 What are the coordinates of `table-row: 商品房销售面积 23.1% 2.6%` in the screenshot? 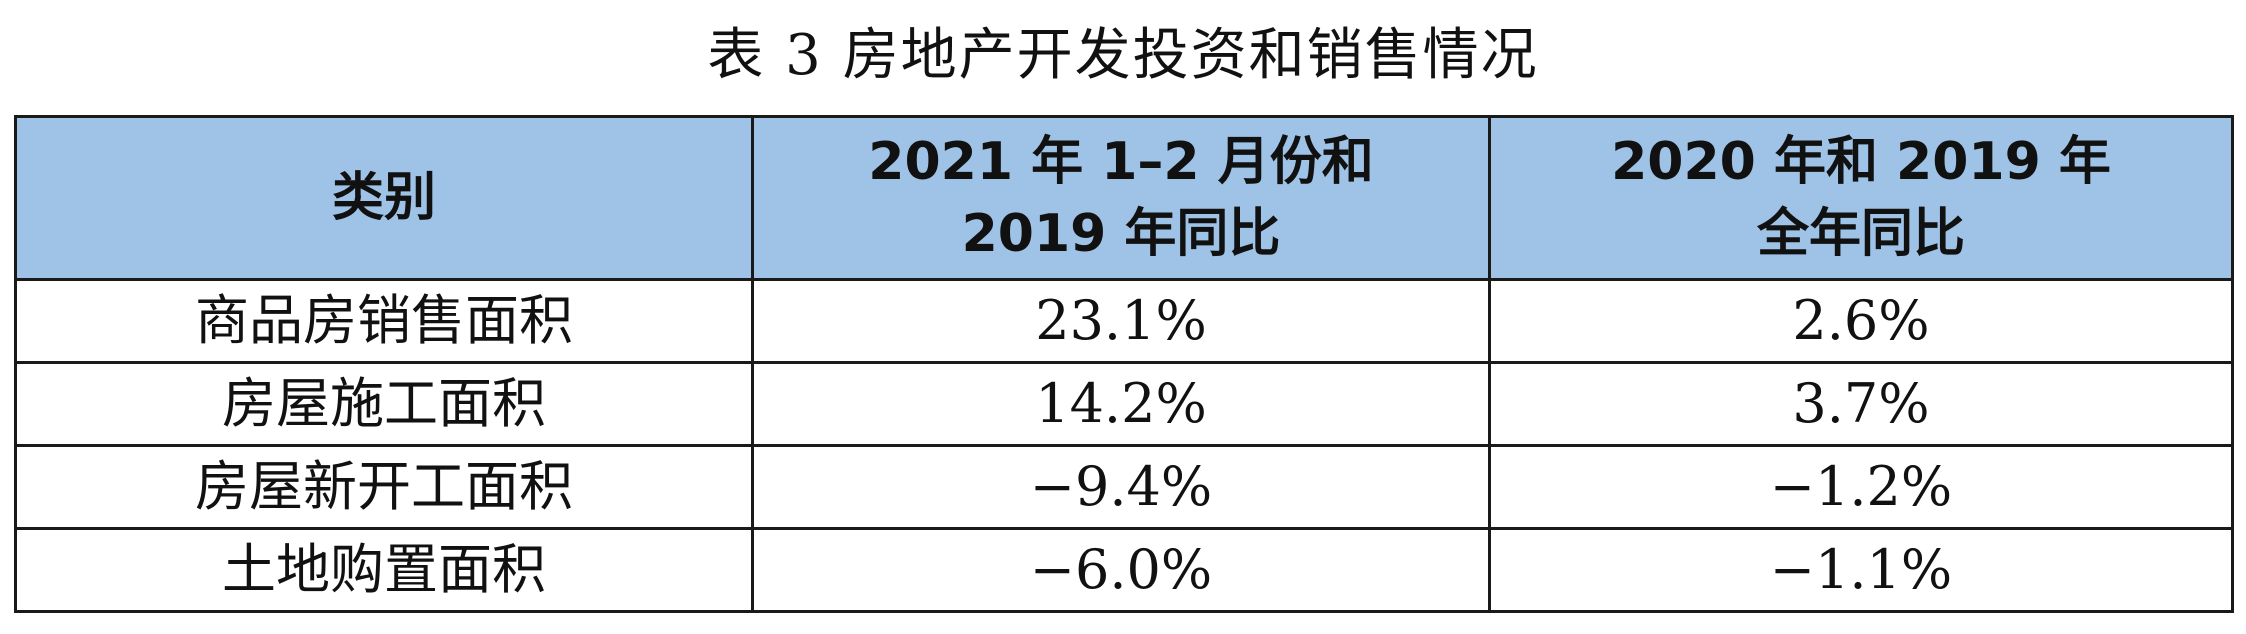 It's located at (1124, 321).